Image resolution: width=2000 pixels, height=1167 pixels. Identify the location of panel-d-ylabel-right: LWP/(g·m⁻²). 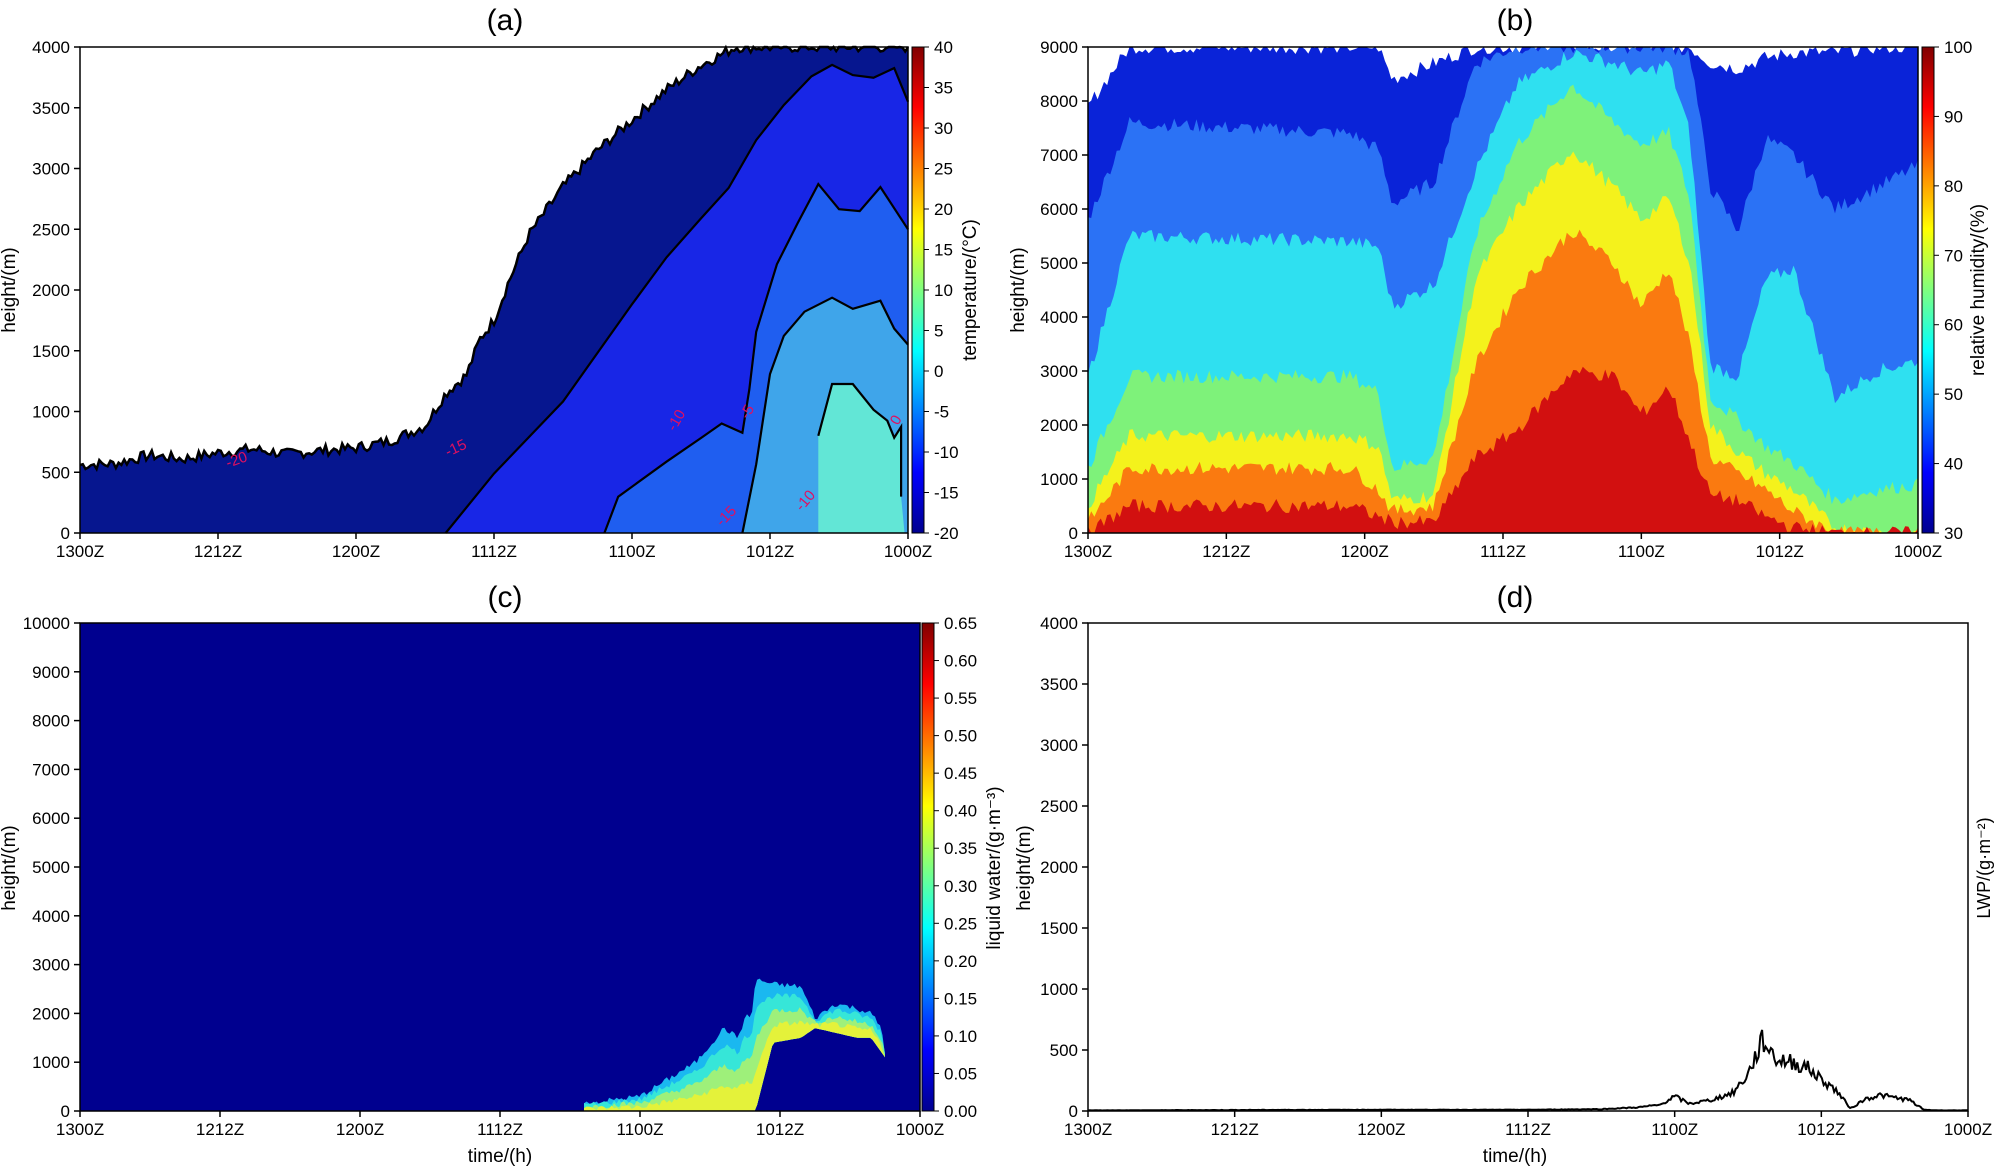
(1984, 867).